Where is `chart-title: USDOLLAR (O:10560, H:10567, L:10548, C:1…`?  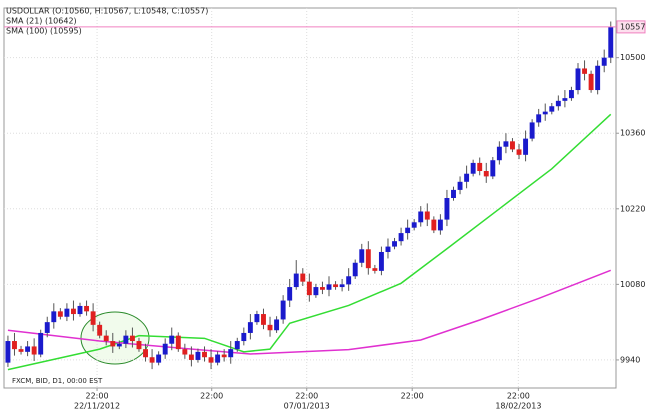
chart-title: USDOLLAR (O:10560, H:10567, L:10548, C:1… is located at coordinates (107, 11).